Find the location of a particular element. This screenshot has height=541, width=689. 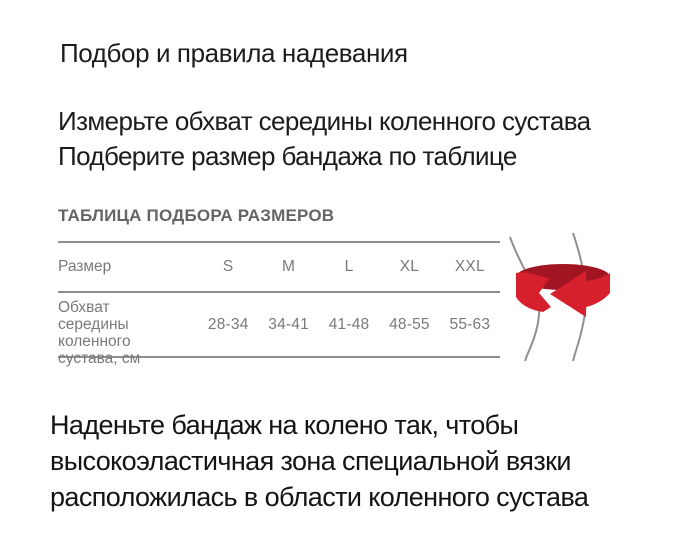

size-table-title: ТАБЛИЦА ПОДБОРА РАЗМЕРОВ is located at coordinates (196, 215).